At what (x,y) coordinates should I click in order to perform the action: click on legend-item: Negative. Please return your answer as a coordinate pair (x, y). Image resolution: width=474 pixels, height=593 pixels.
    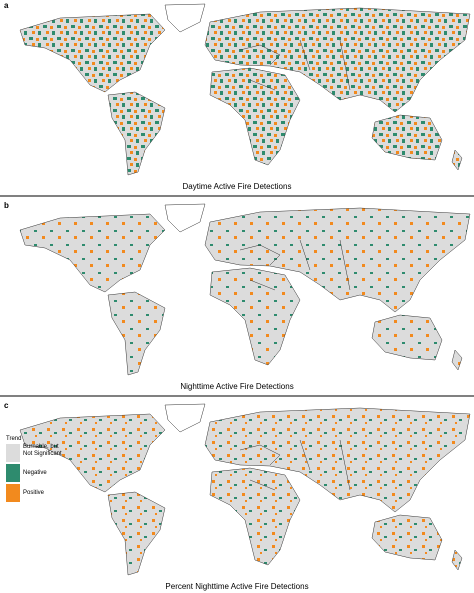
    Looking at the image, I should click on (36, 473).